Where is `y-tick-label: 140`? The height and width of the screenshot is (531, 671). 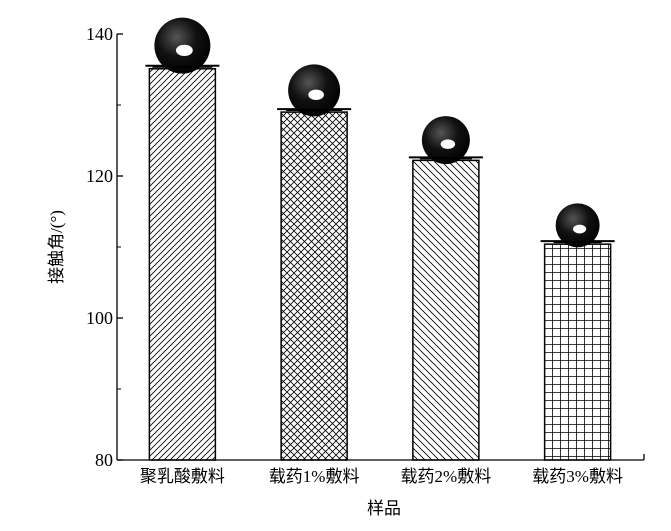
y-tick-label: 140 is located at coordinates (99, 34).